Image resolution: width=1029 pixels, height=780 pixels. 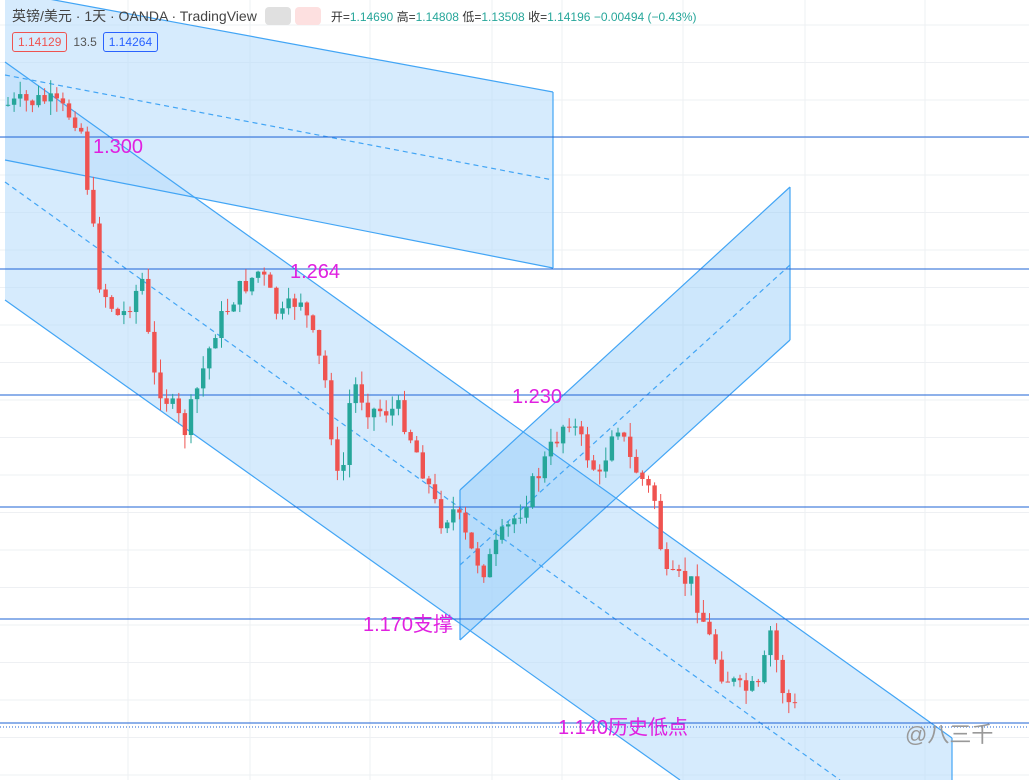 I want to click on spread: 13.5, so click(x=85, y=42).